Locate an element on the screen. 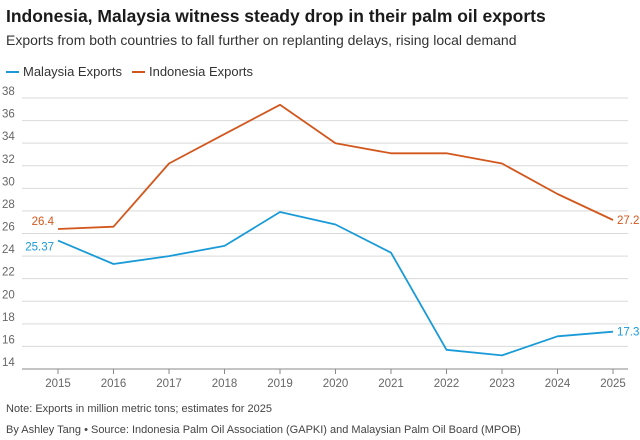  y-tick-label: 18 is located at coordinates (8, 318).